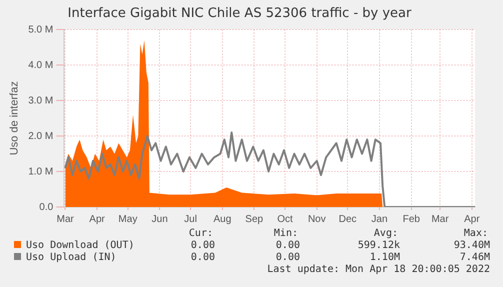 The height and width of the screenshot is (287, 503). I want to click on legend-label: Uso Upload (IN), so click(70, 257).